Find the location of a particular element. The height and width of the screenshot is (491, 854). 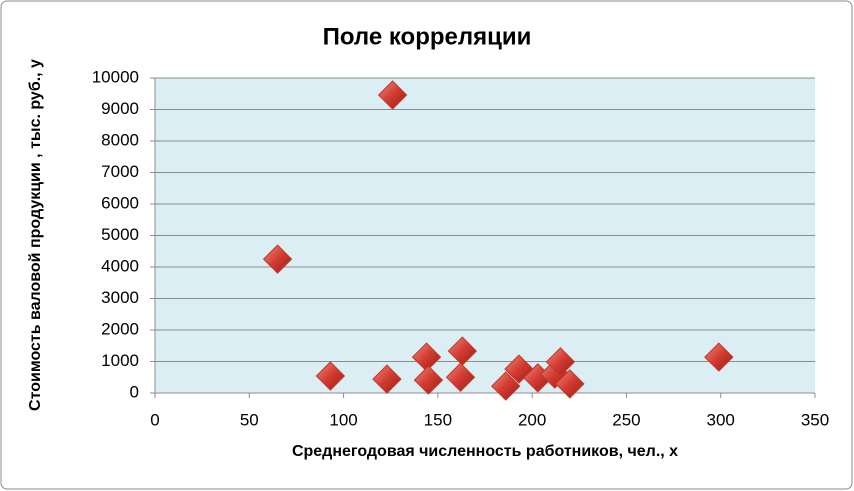

y-tick-label: 0 is located at coordinates (134, 391).